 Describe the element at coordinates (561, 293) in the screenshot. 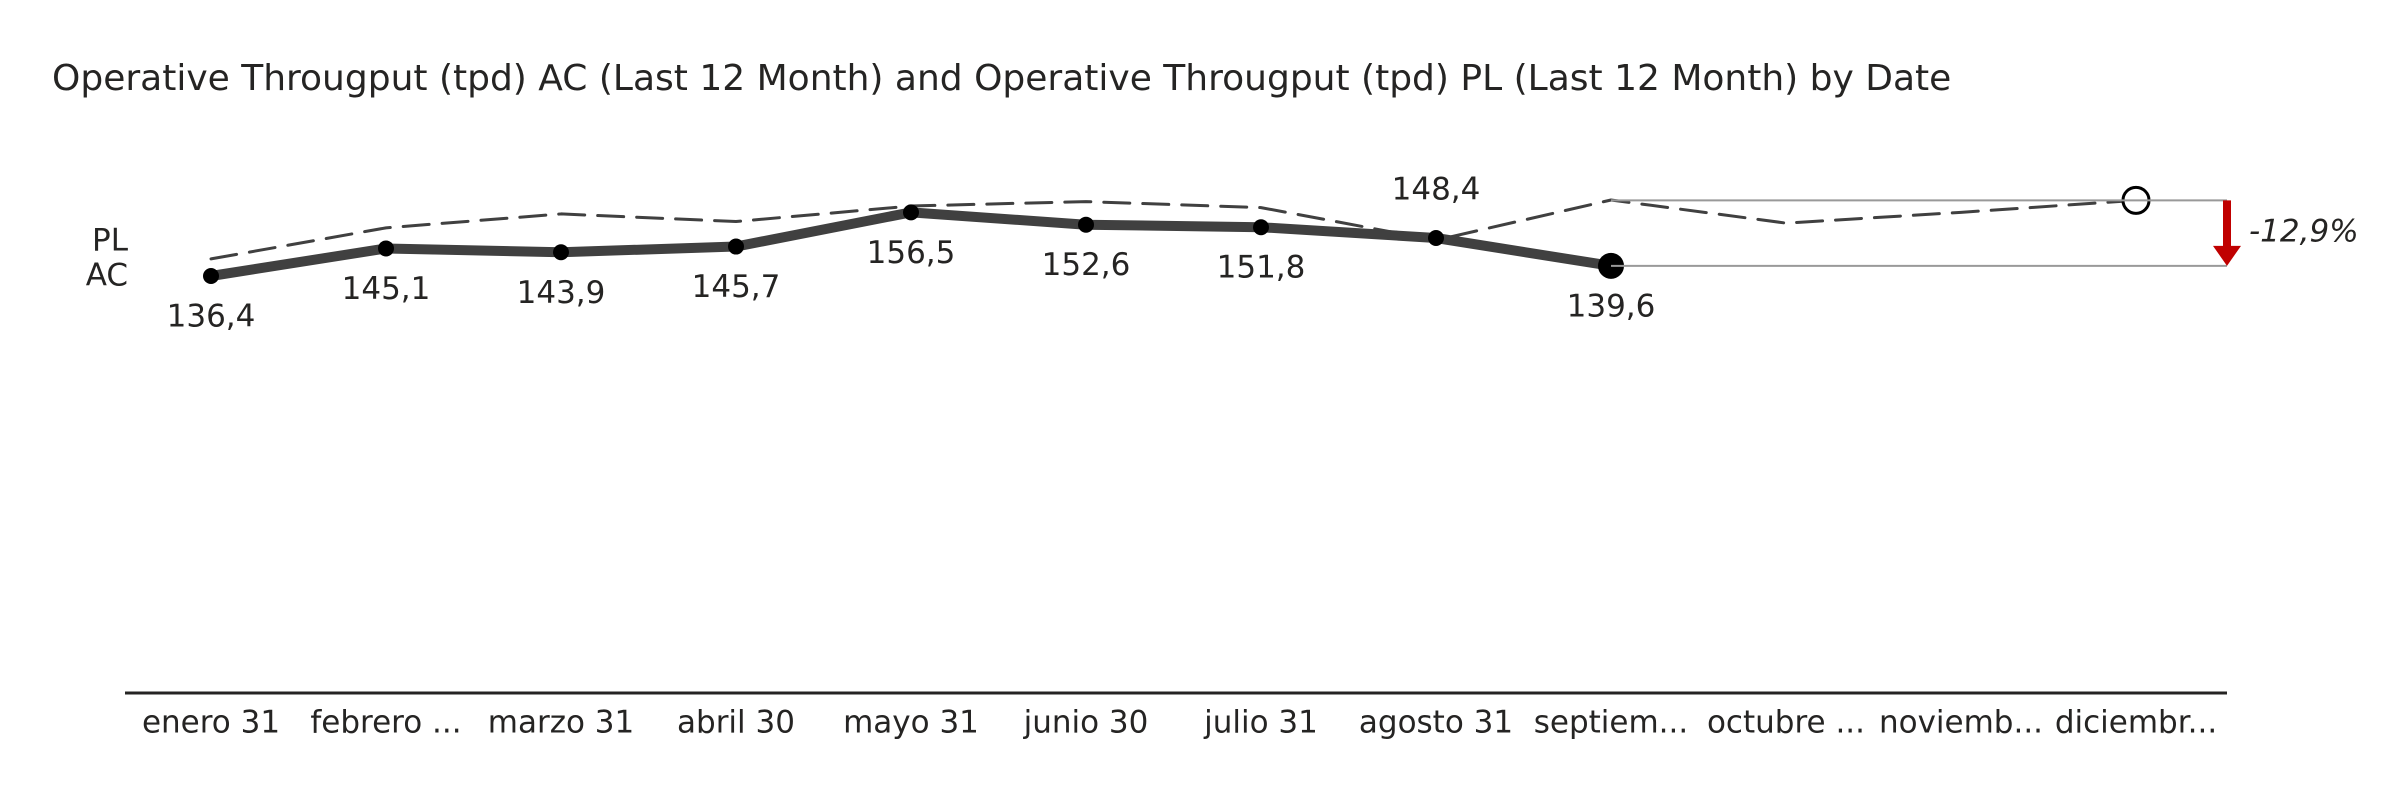

I see `data-label: 143,9` at that location.